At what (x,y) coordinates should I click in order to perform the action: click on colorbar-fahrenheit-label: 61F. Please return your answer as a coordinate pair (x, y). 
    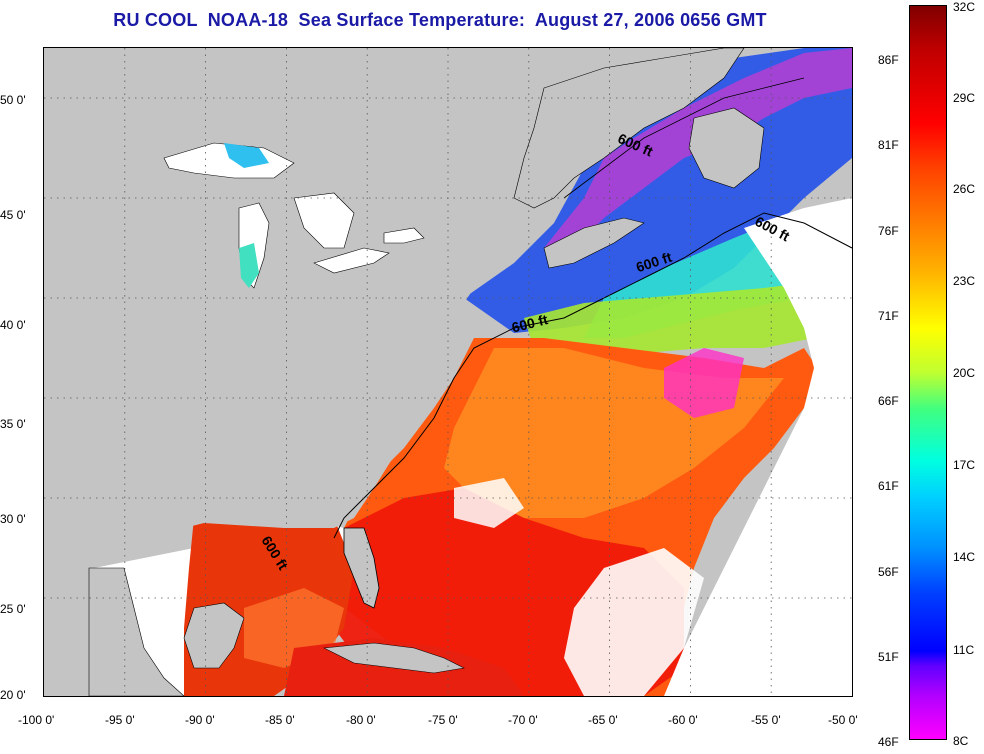
    Looking at the image, I should click on (888, 486).